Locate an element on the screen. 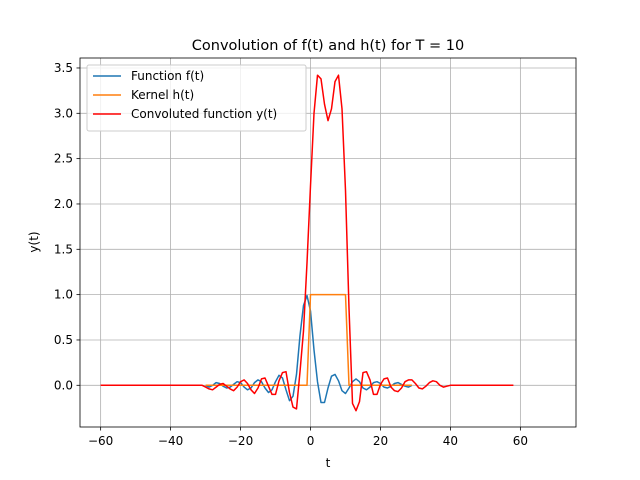 The height and width of the screenshot is (480, 640). y-tick-label: 2.0 is located at coordinates (63, 204).